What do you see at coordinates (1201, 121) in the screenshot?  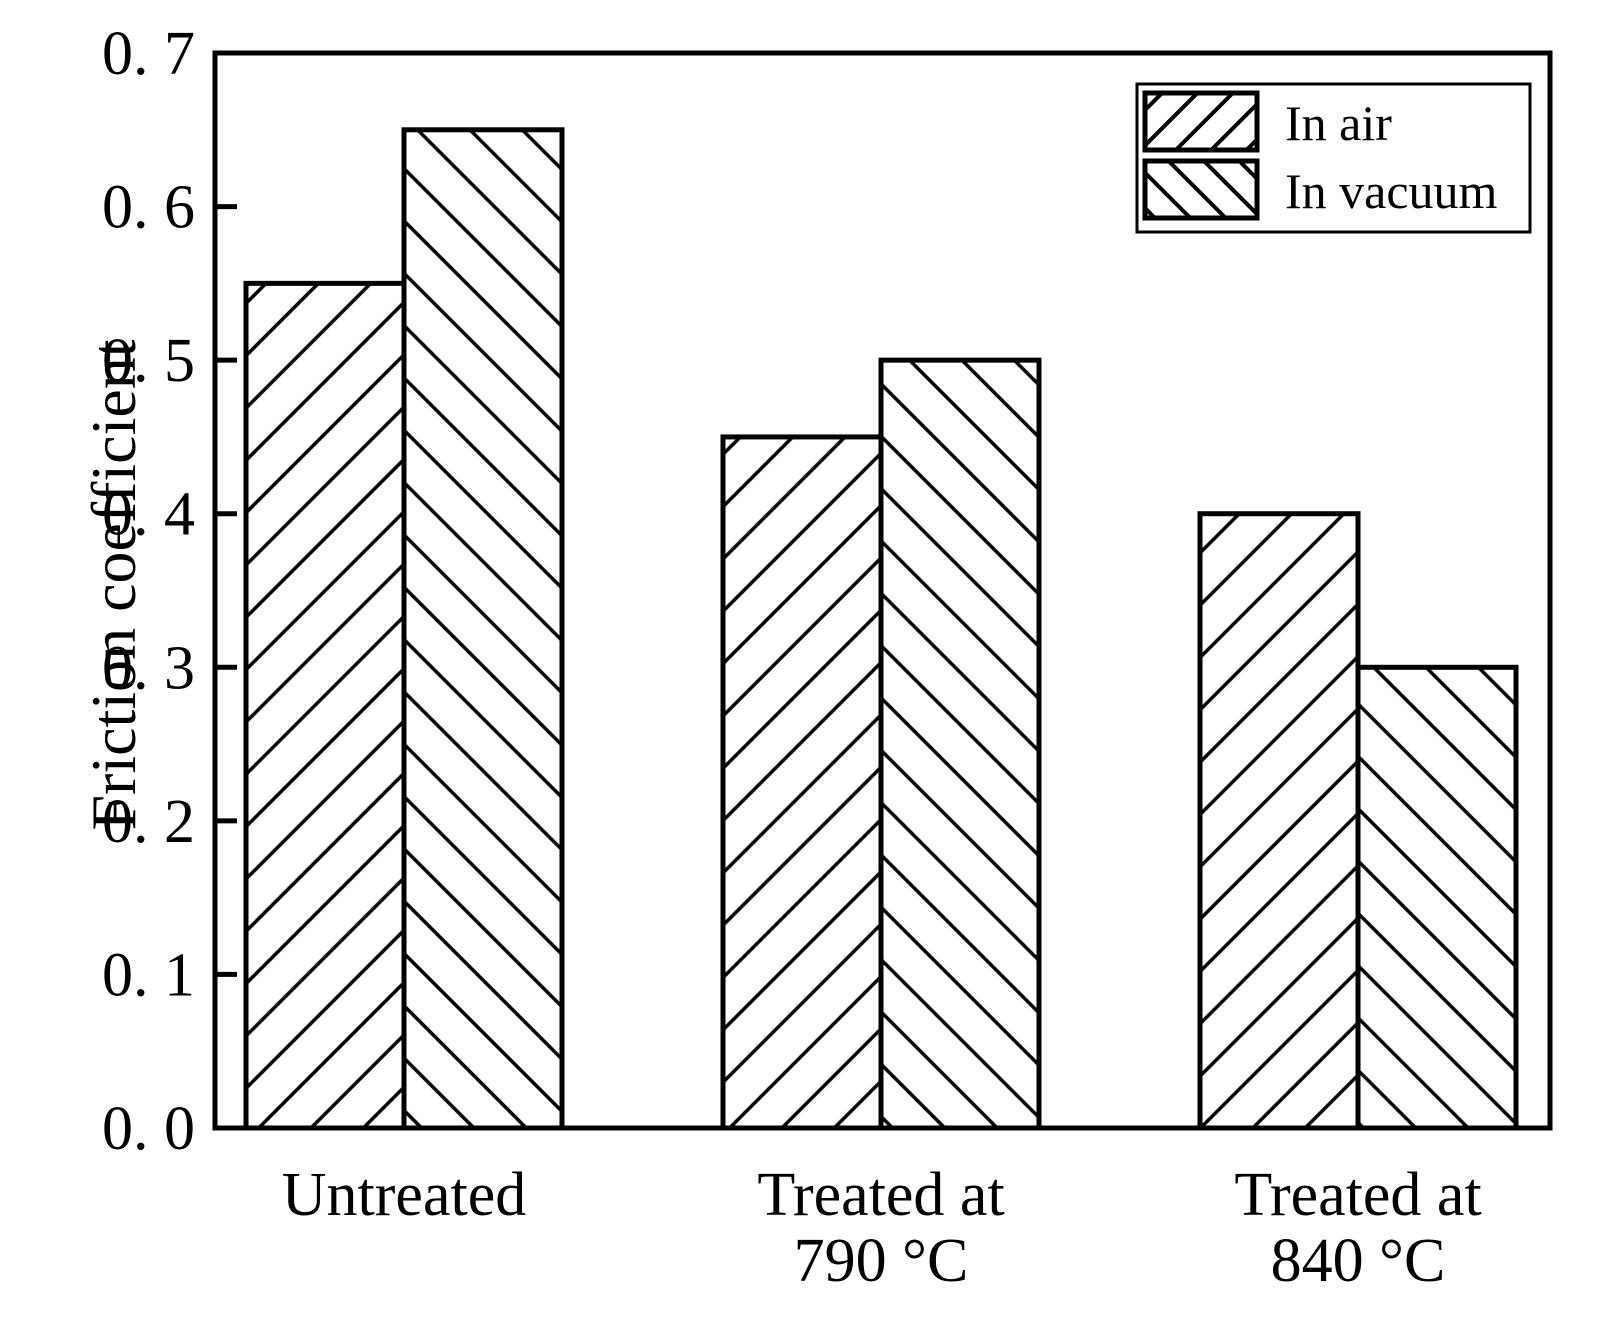 I see `legend-swatch-in-air-hatch-icon` at bounding box center [1201, 121].